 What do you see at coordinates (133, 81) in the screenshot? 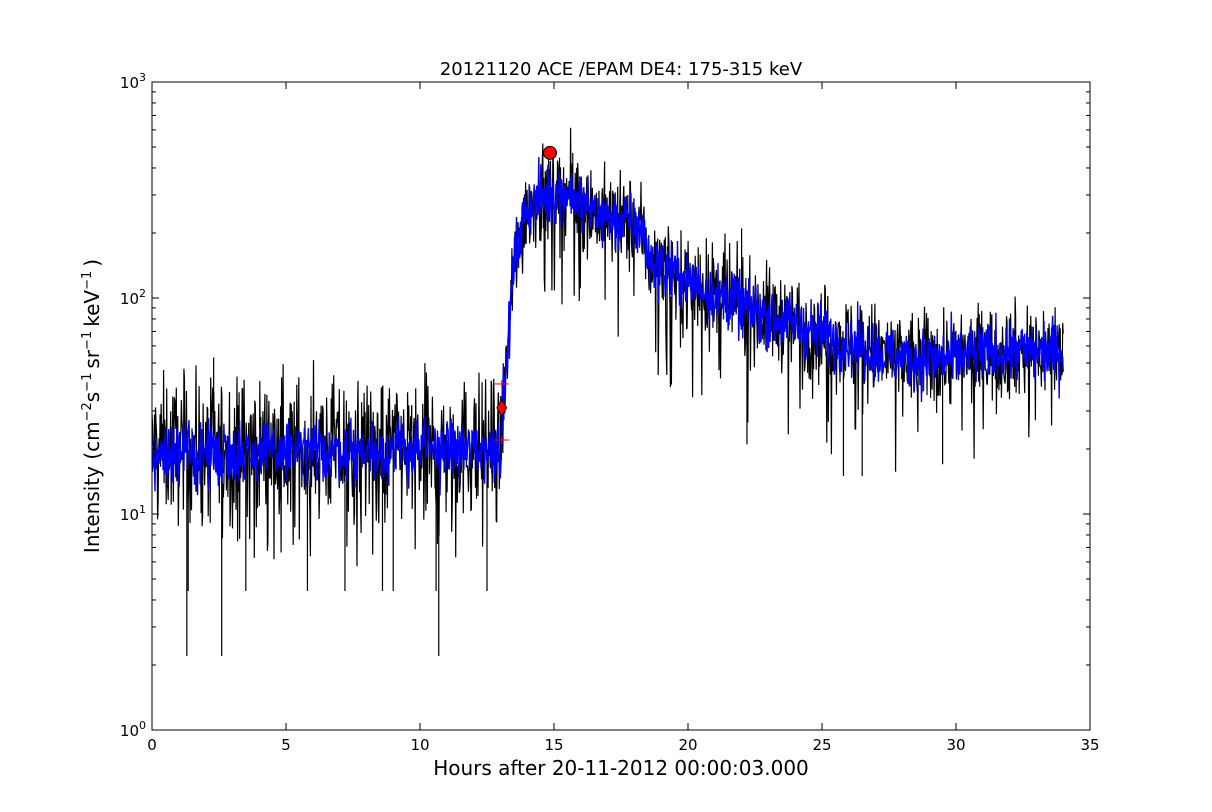
I see `y-tick-label: 10³` at bounding box center [133, 81].